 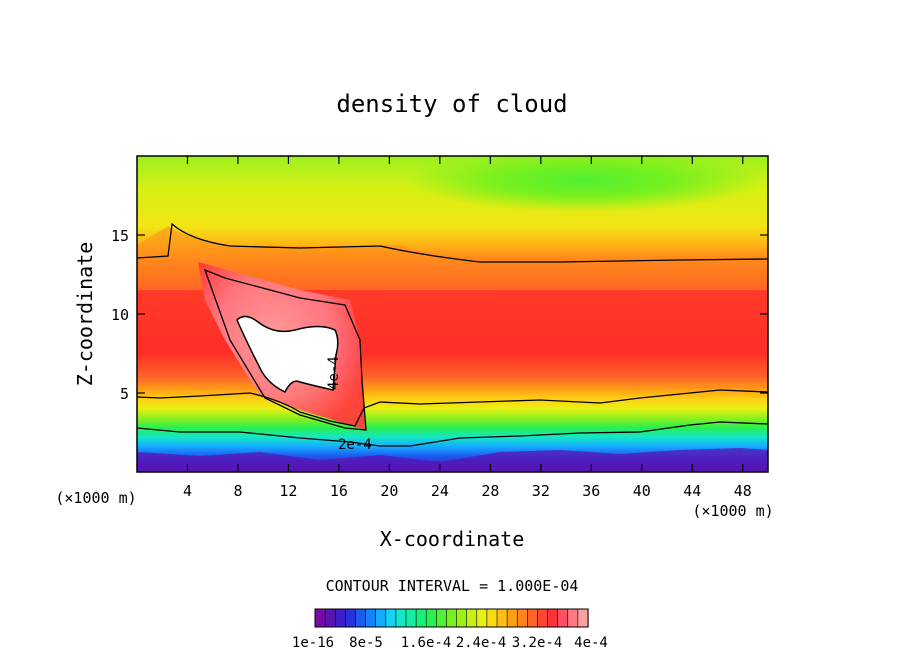 What do you see at coordinates (288, 491) in the screenshot?
I see `x-tick-label: 12` at bounding box center [288, 491].